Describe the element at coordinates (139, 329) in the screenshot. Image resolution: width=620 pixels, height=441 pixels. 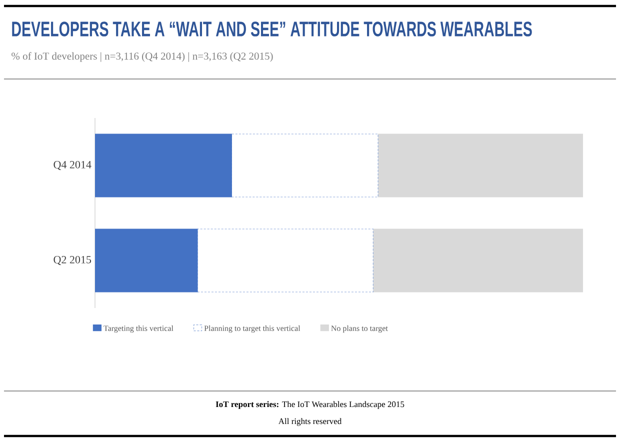
I see `legend-label: Targeting this vertical` at that location.